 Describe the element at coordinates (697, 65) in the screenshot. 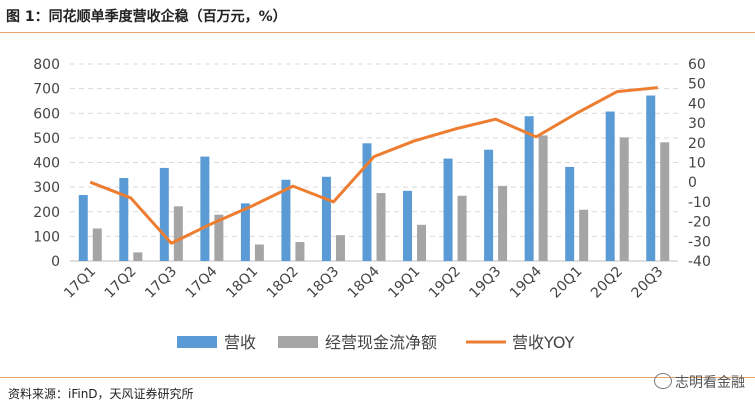

I see `right-tick-label: 60` at that location.